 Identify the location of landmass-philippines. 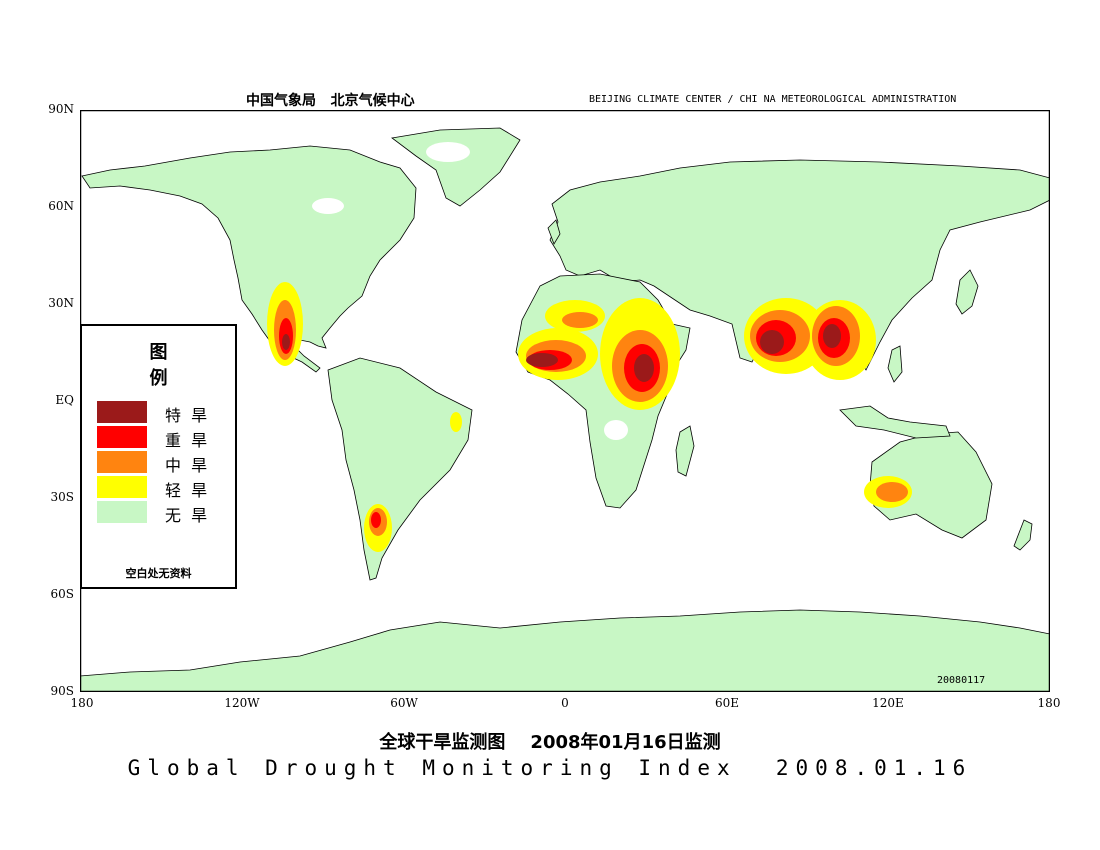
(895, 364).